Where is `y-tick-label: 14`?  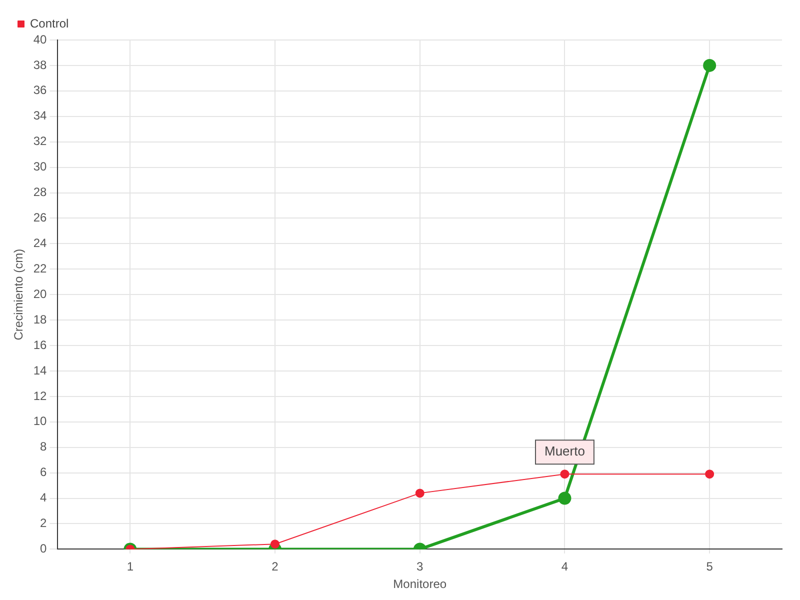 y-tick-label: 14 is located at coordinates (40, 370).